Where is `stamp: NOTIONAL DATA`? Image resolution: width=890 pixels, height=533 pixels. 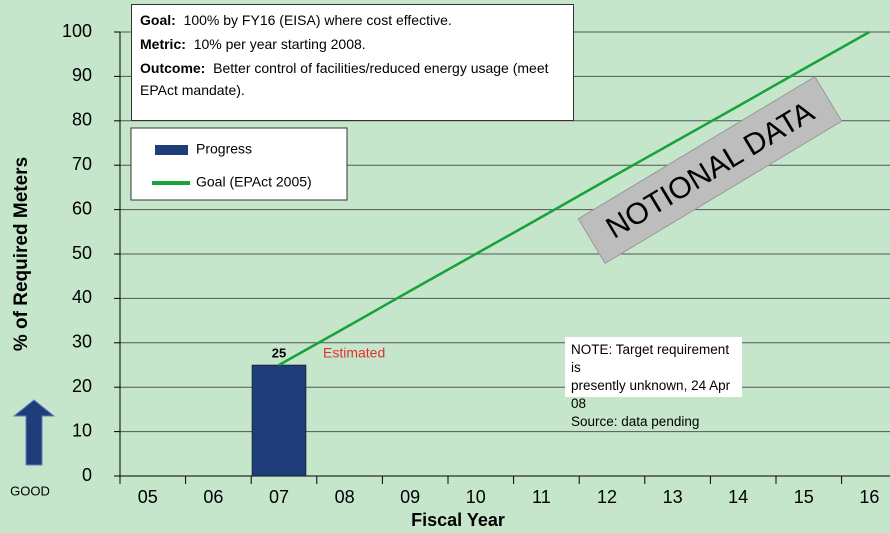
stamp: NOTIONAL DATA is located at coordinates (710, 170).